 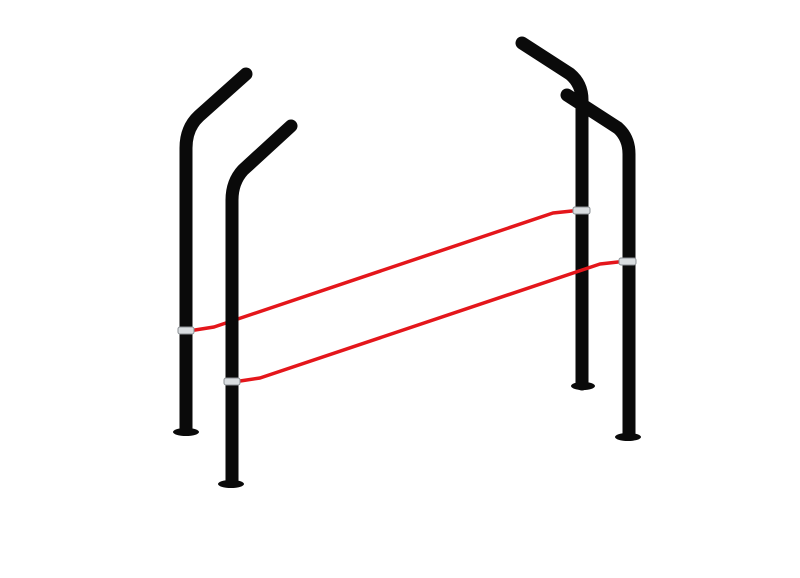 I want to click on clamp-back-left, so click(x=186, y=330).